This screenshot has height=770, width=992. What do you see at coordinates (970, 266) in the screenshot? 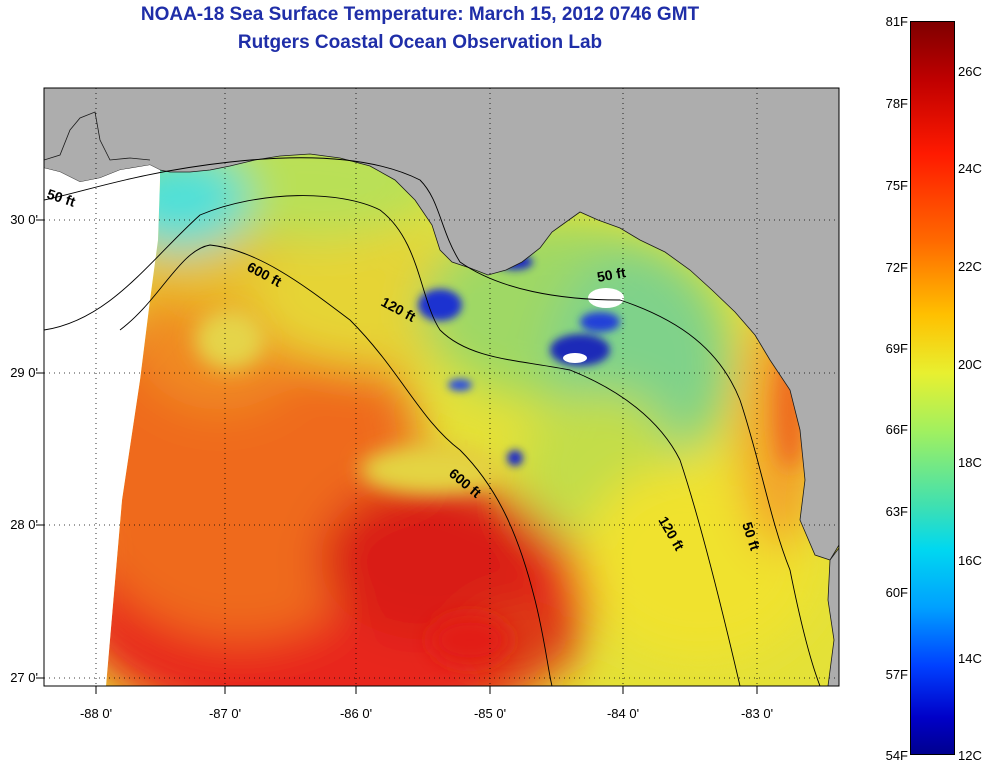
I see `colorbar-c-label: 22C` at bounding box center [970, 266].